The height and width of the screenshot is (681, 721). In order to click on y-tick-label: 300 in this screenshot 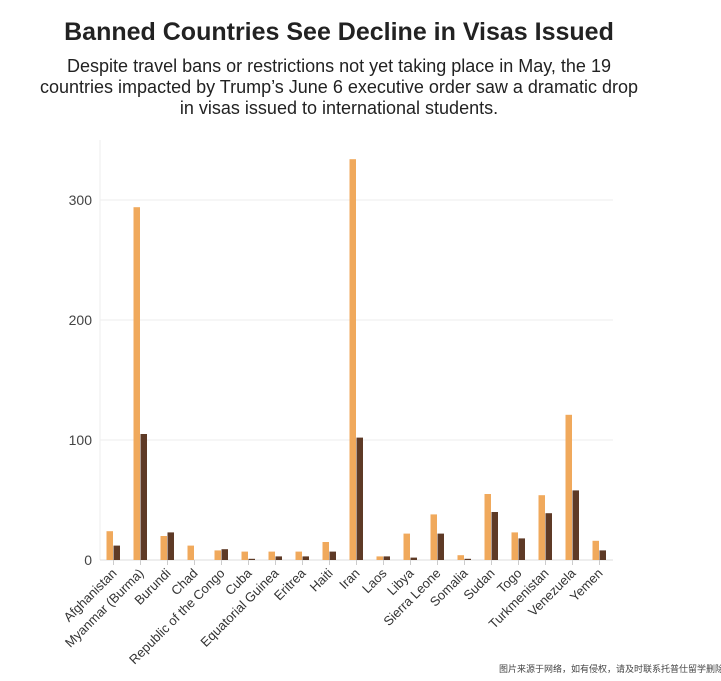, I will do `click(81, 200)`.